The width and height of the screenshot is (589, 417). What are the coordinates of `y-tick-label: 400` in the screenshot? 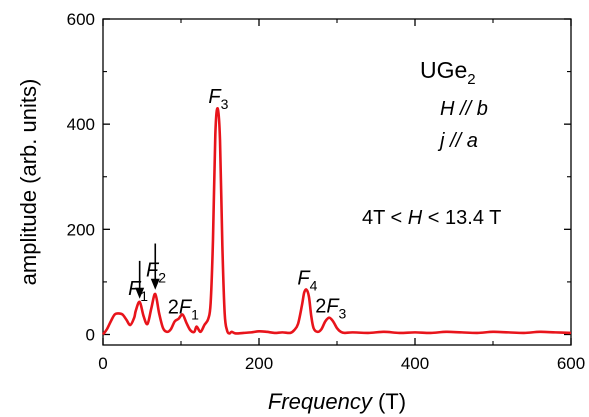 It's located at (81, 124).